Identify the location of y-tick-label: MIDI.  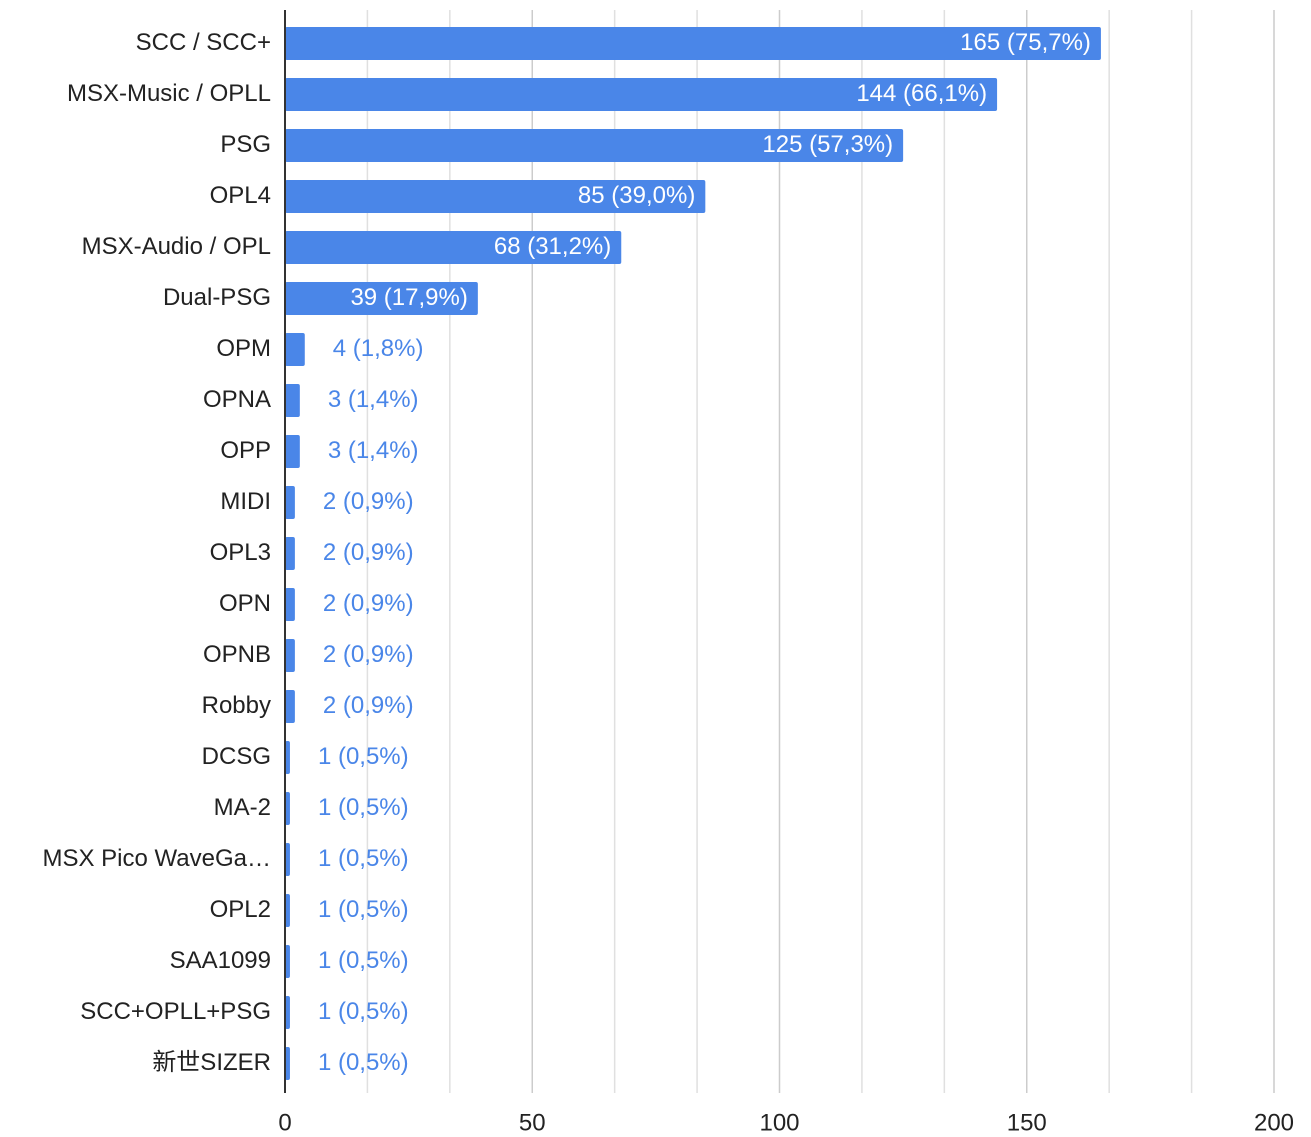
(245, 501).